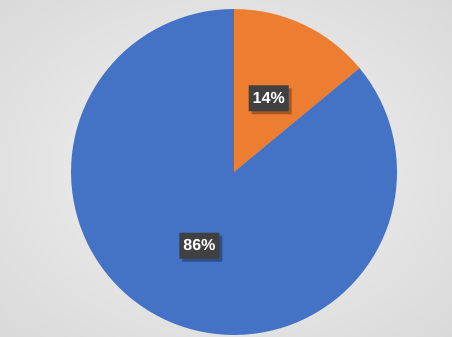 The width and height of the screenshot is (452, 337). I want to click on pie-slice, so click(297, 90).